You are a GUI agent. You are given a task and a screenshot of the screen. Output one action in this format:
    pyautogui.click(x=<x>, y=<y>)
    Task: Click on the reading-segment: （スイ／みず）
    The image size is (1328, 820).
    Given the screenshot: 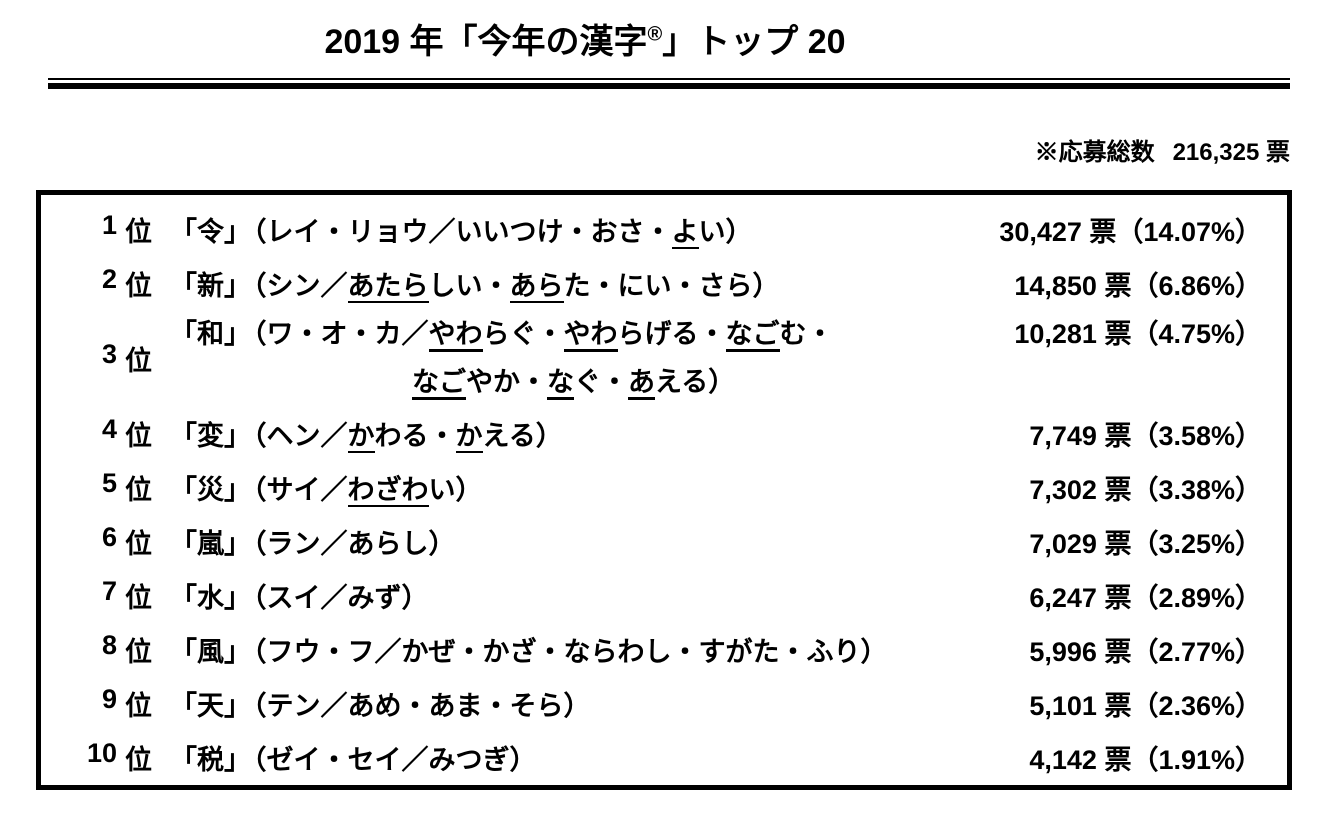 What is the action you would take?
    pyautogui.click(x=341, y=597)
    